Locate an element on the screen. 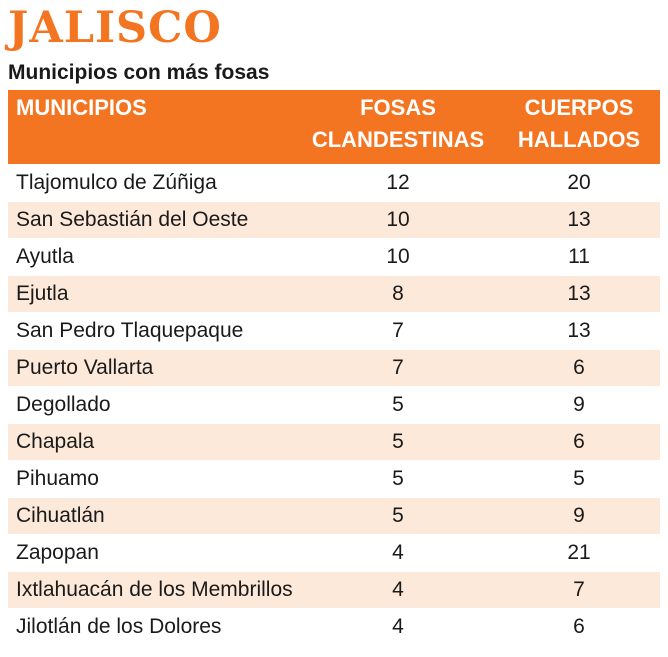 The height and width of the screenshot is (657, 668). cell-municipio: Cihuatlán is located at coordinates (153, 516).